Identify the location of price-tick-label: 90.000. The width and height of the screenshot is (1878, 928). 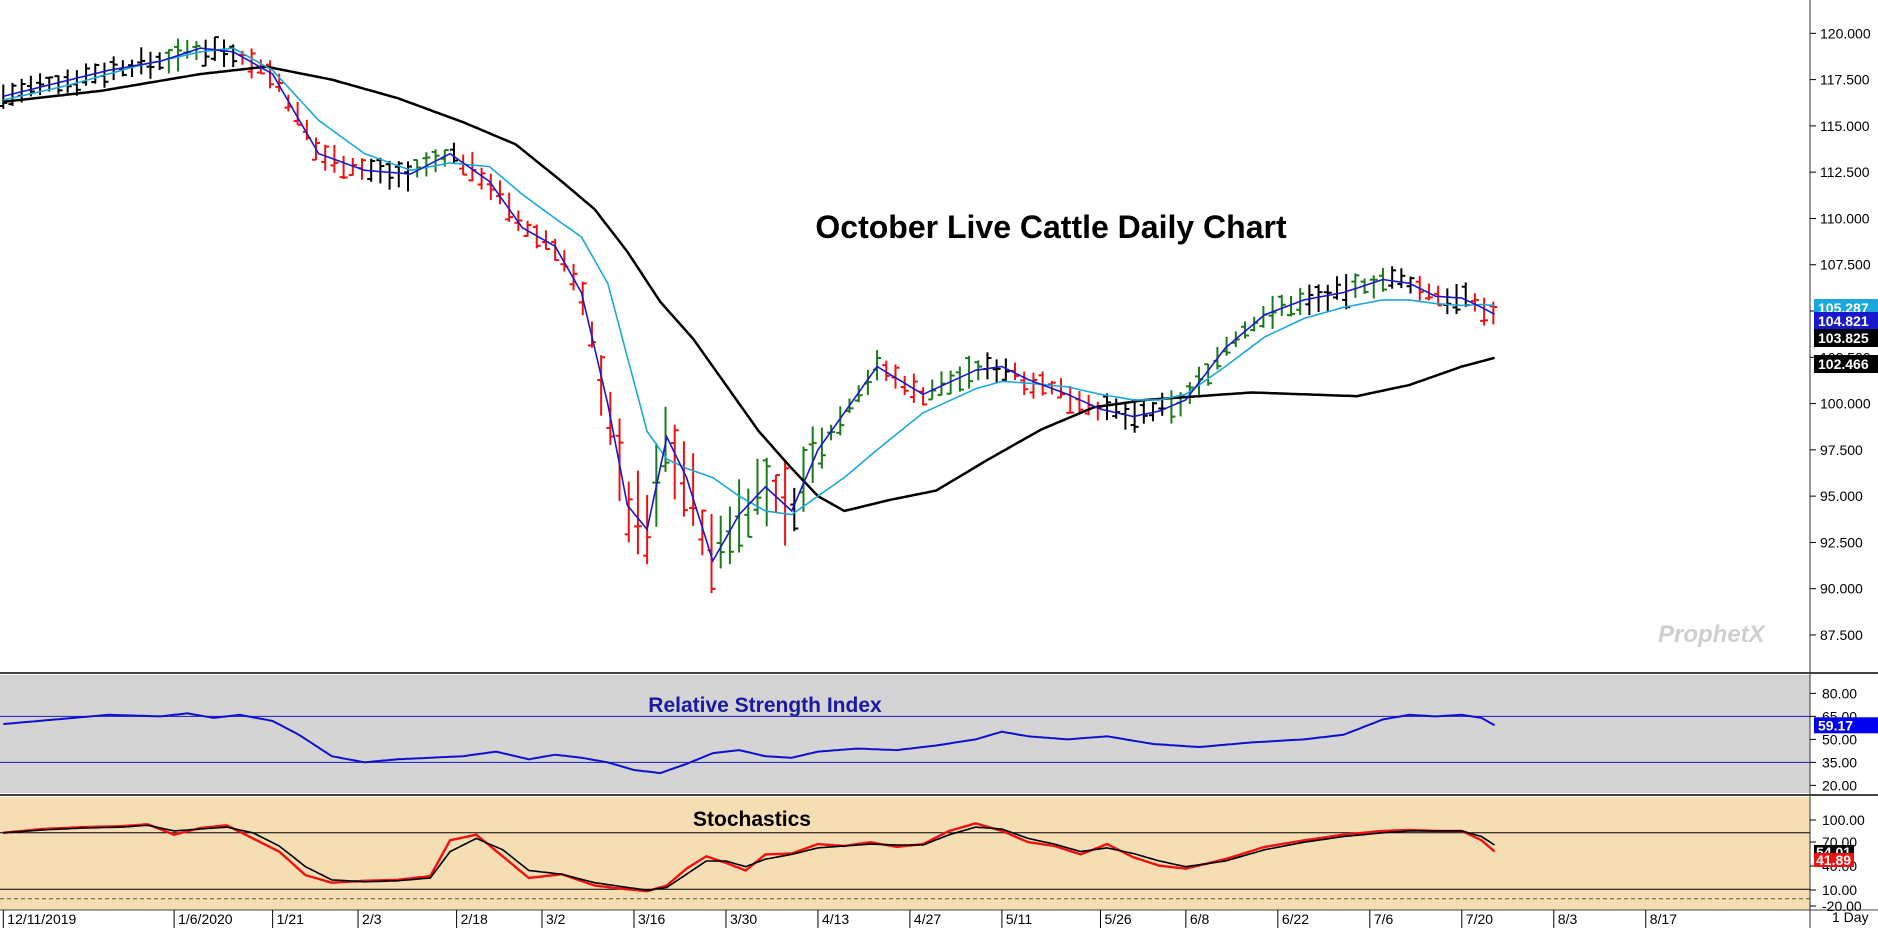
(1841, 589).